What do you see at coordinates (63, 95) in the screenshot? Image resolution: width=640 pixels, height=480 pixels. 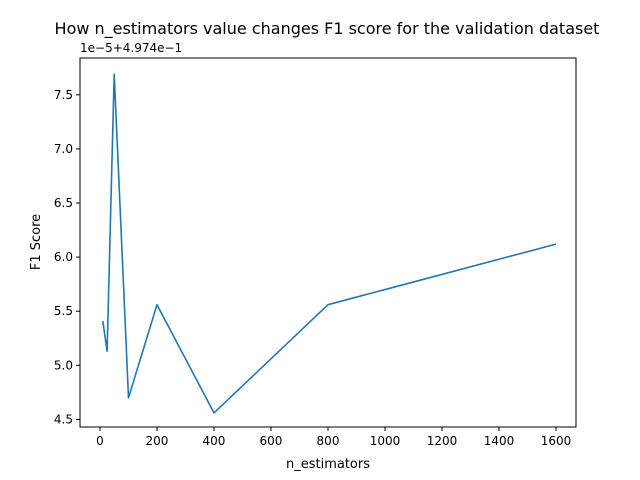 I see `y-tick-label: 7.5` at bounding box center [63, 95].